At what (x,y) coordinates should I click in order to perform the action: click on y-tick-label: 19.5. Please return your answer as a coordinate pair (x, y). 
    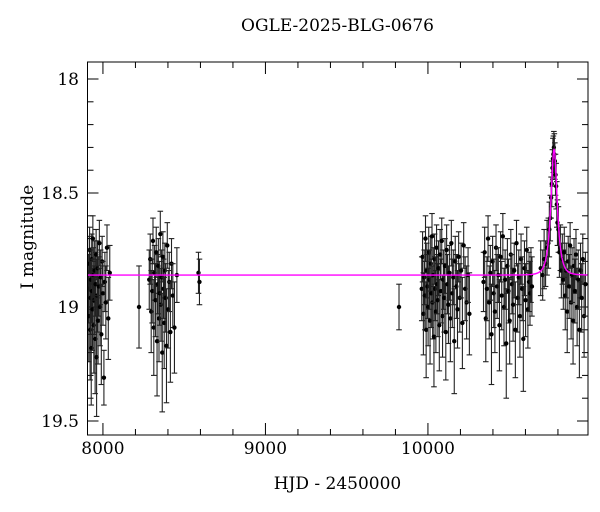
    Looking at the image, I should click on (60, 422).